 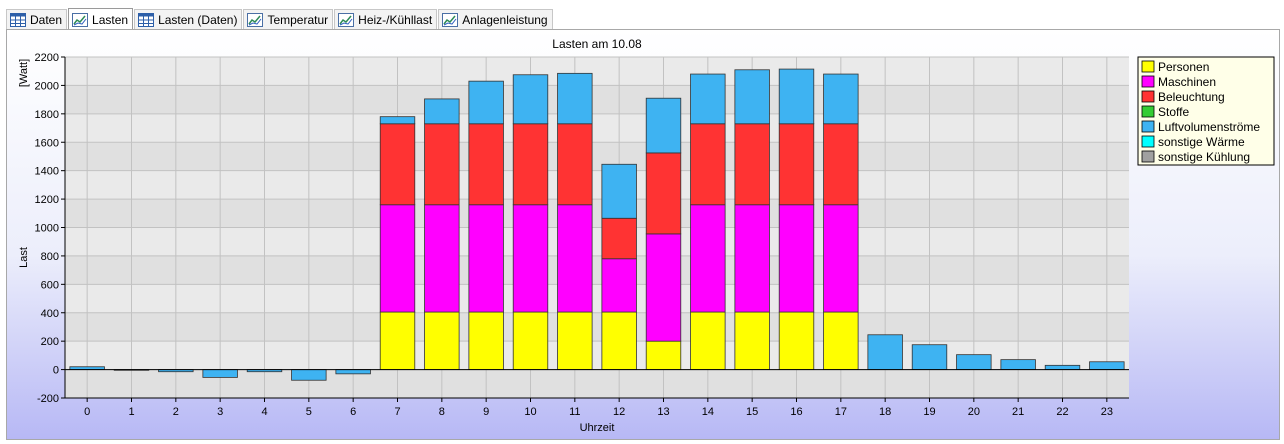 I want to click on tab-lasten: Lasten, so click(x=101, y=19).